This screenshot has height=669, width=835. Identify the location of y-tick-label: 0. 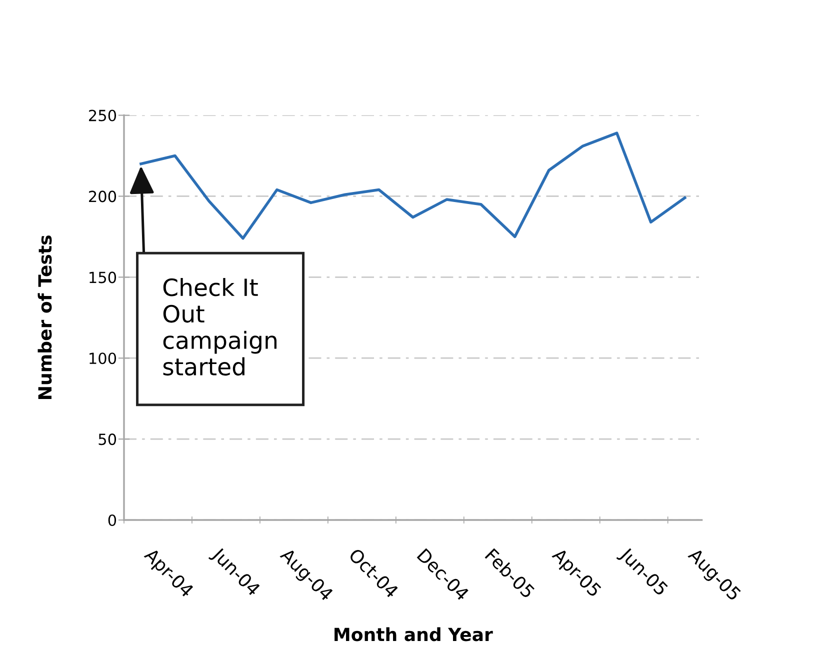
(112, 520).